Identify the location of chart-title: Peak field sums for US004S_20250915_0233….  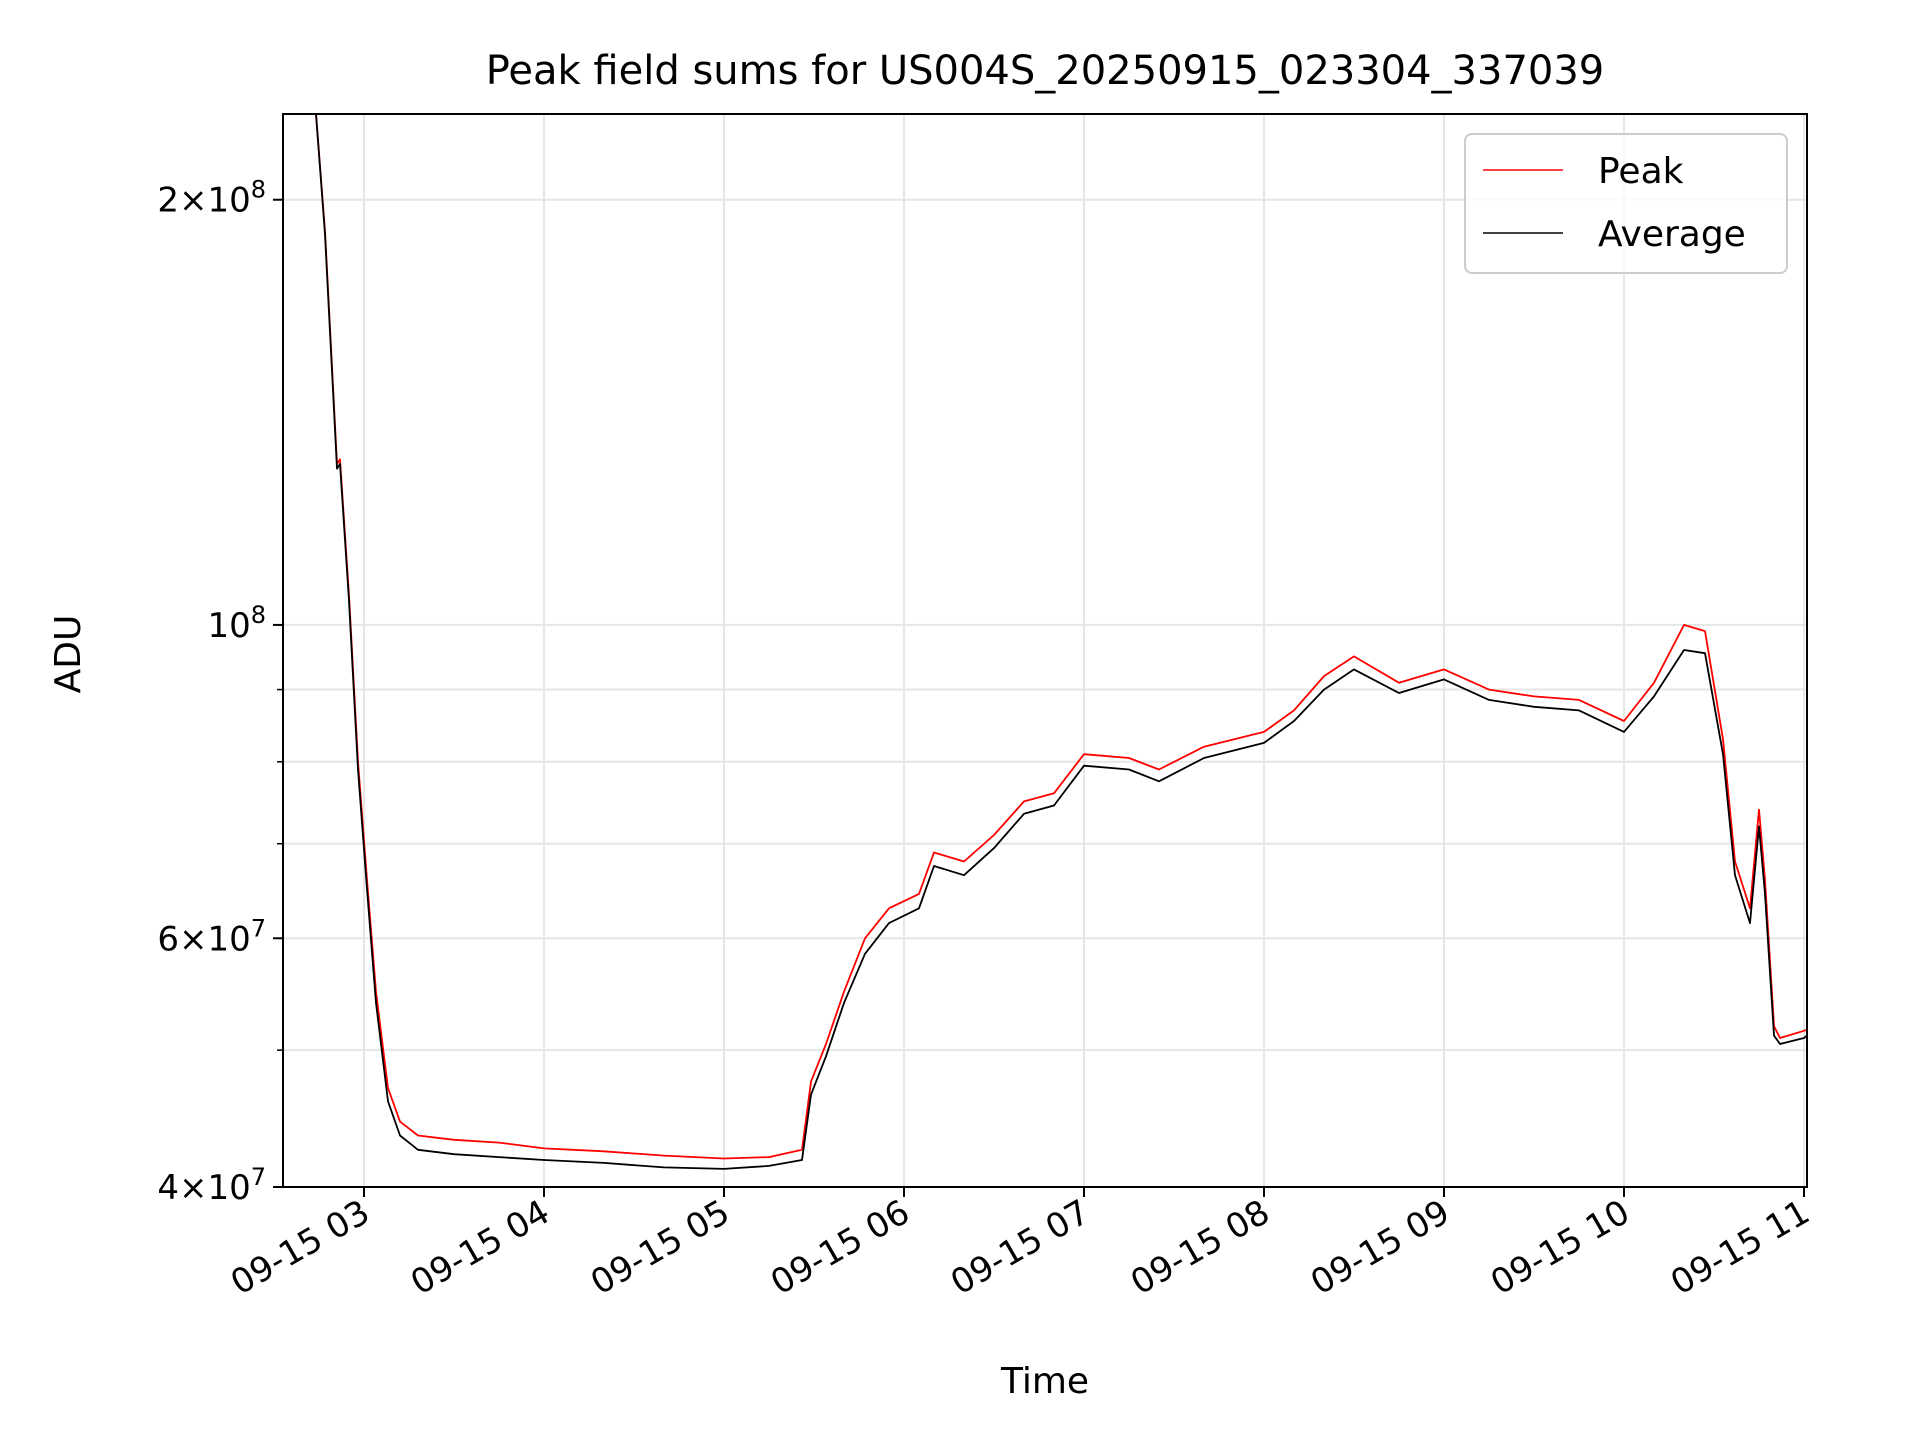
(1045, 71).